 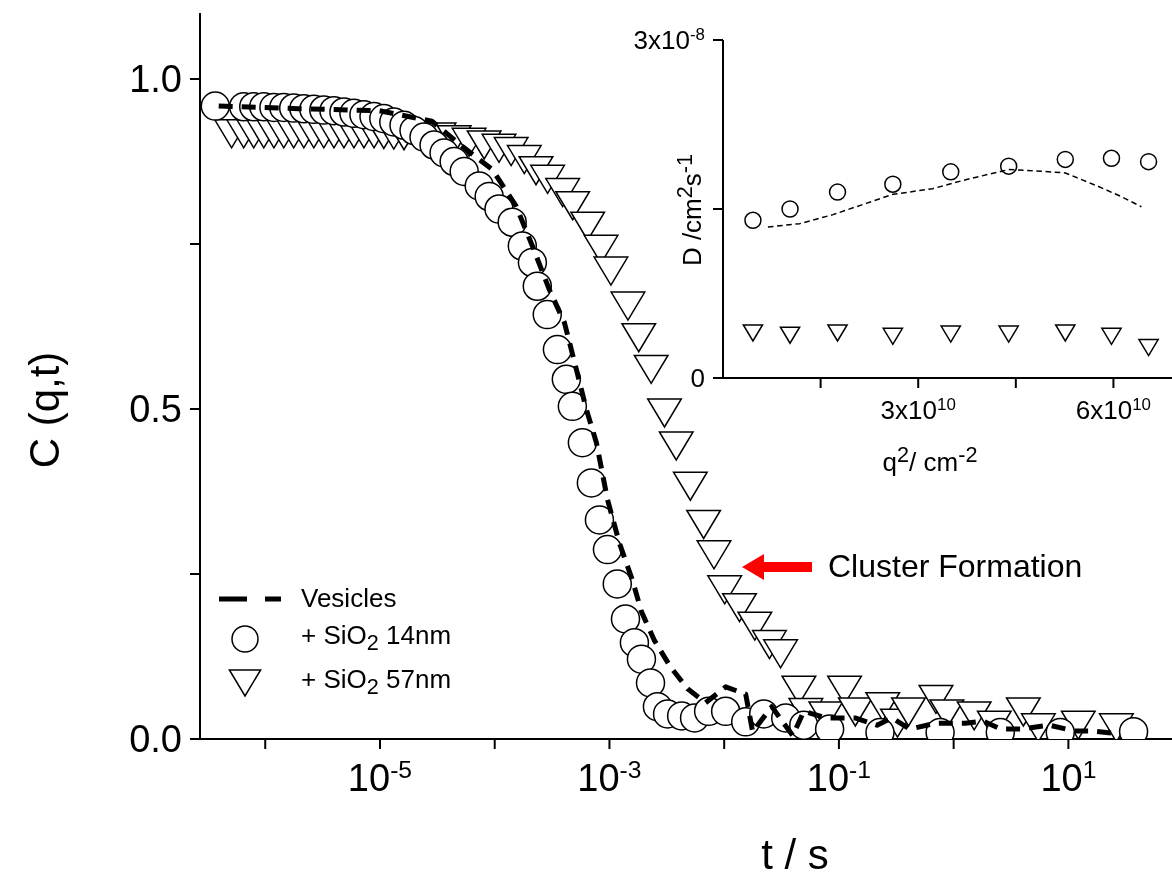 What do you see at coordinates (380, 777) in the screenshot?
I see `x-tick-label: 10$^{-5}$` at bounding box center [380, 777].